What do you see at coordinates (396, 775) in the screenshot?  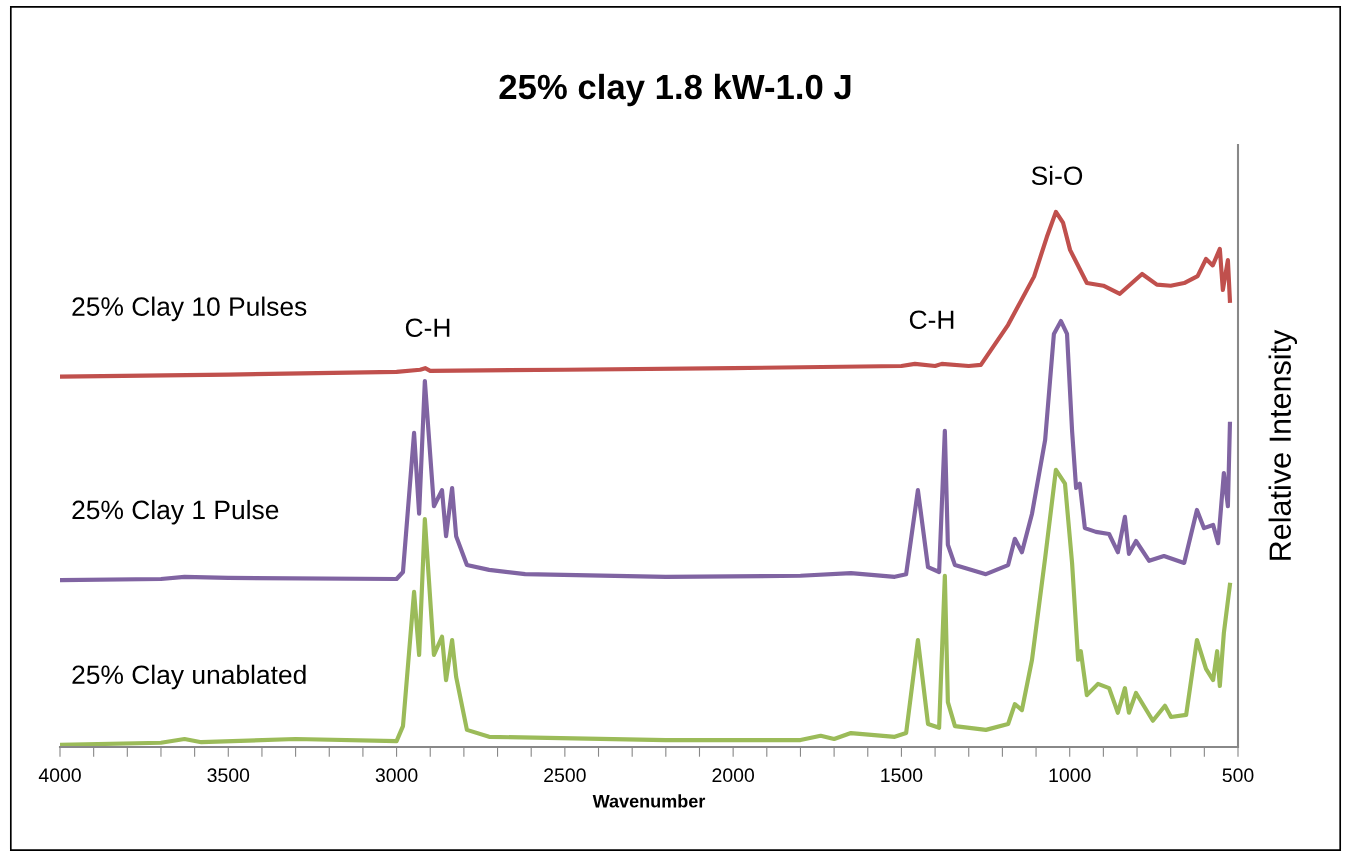 I see `x-tick-label: 3000` at bounding box center [396, 775].